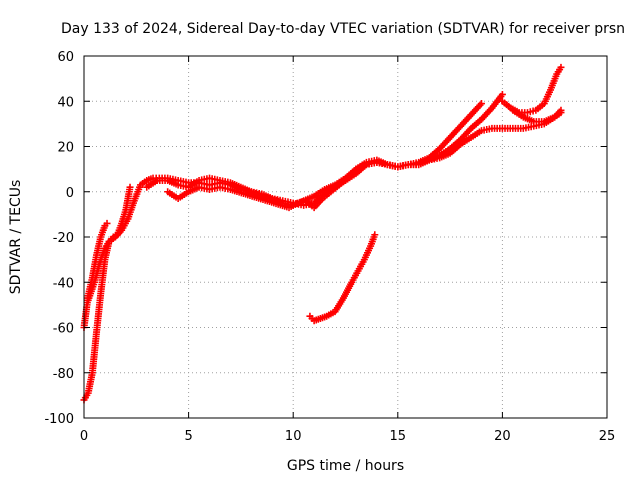 The height and width of the screenshot is (480, 640). I want to click on y-tick-label: 0, so click(70, 193).